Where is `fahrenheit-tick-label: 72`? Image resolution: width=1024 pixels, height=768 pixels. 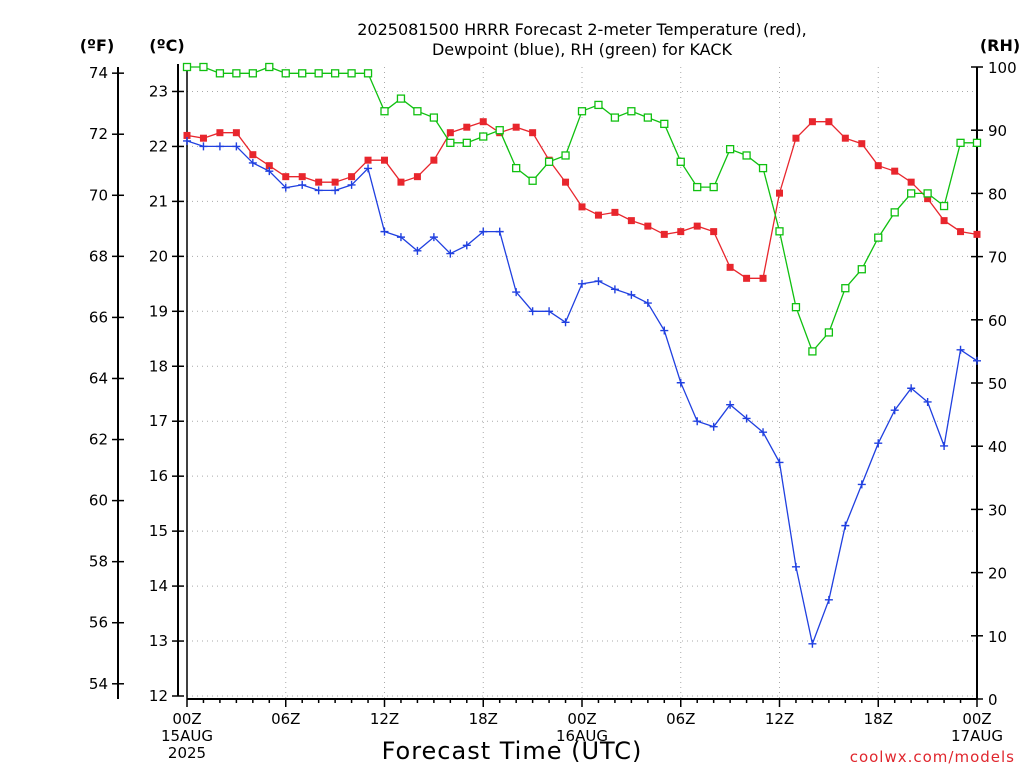
fahrenheit-tick-label: 72 is located at coordinates (98, 134).